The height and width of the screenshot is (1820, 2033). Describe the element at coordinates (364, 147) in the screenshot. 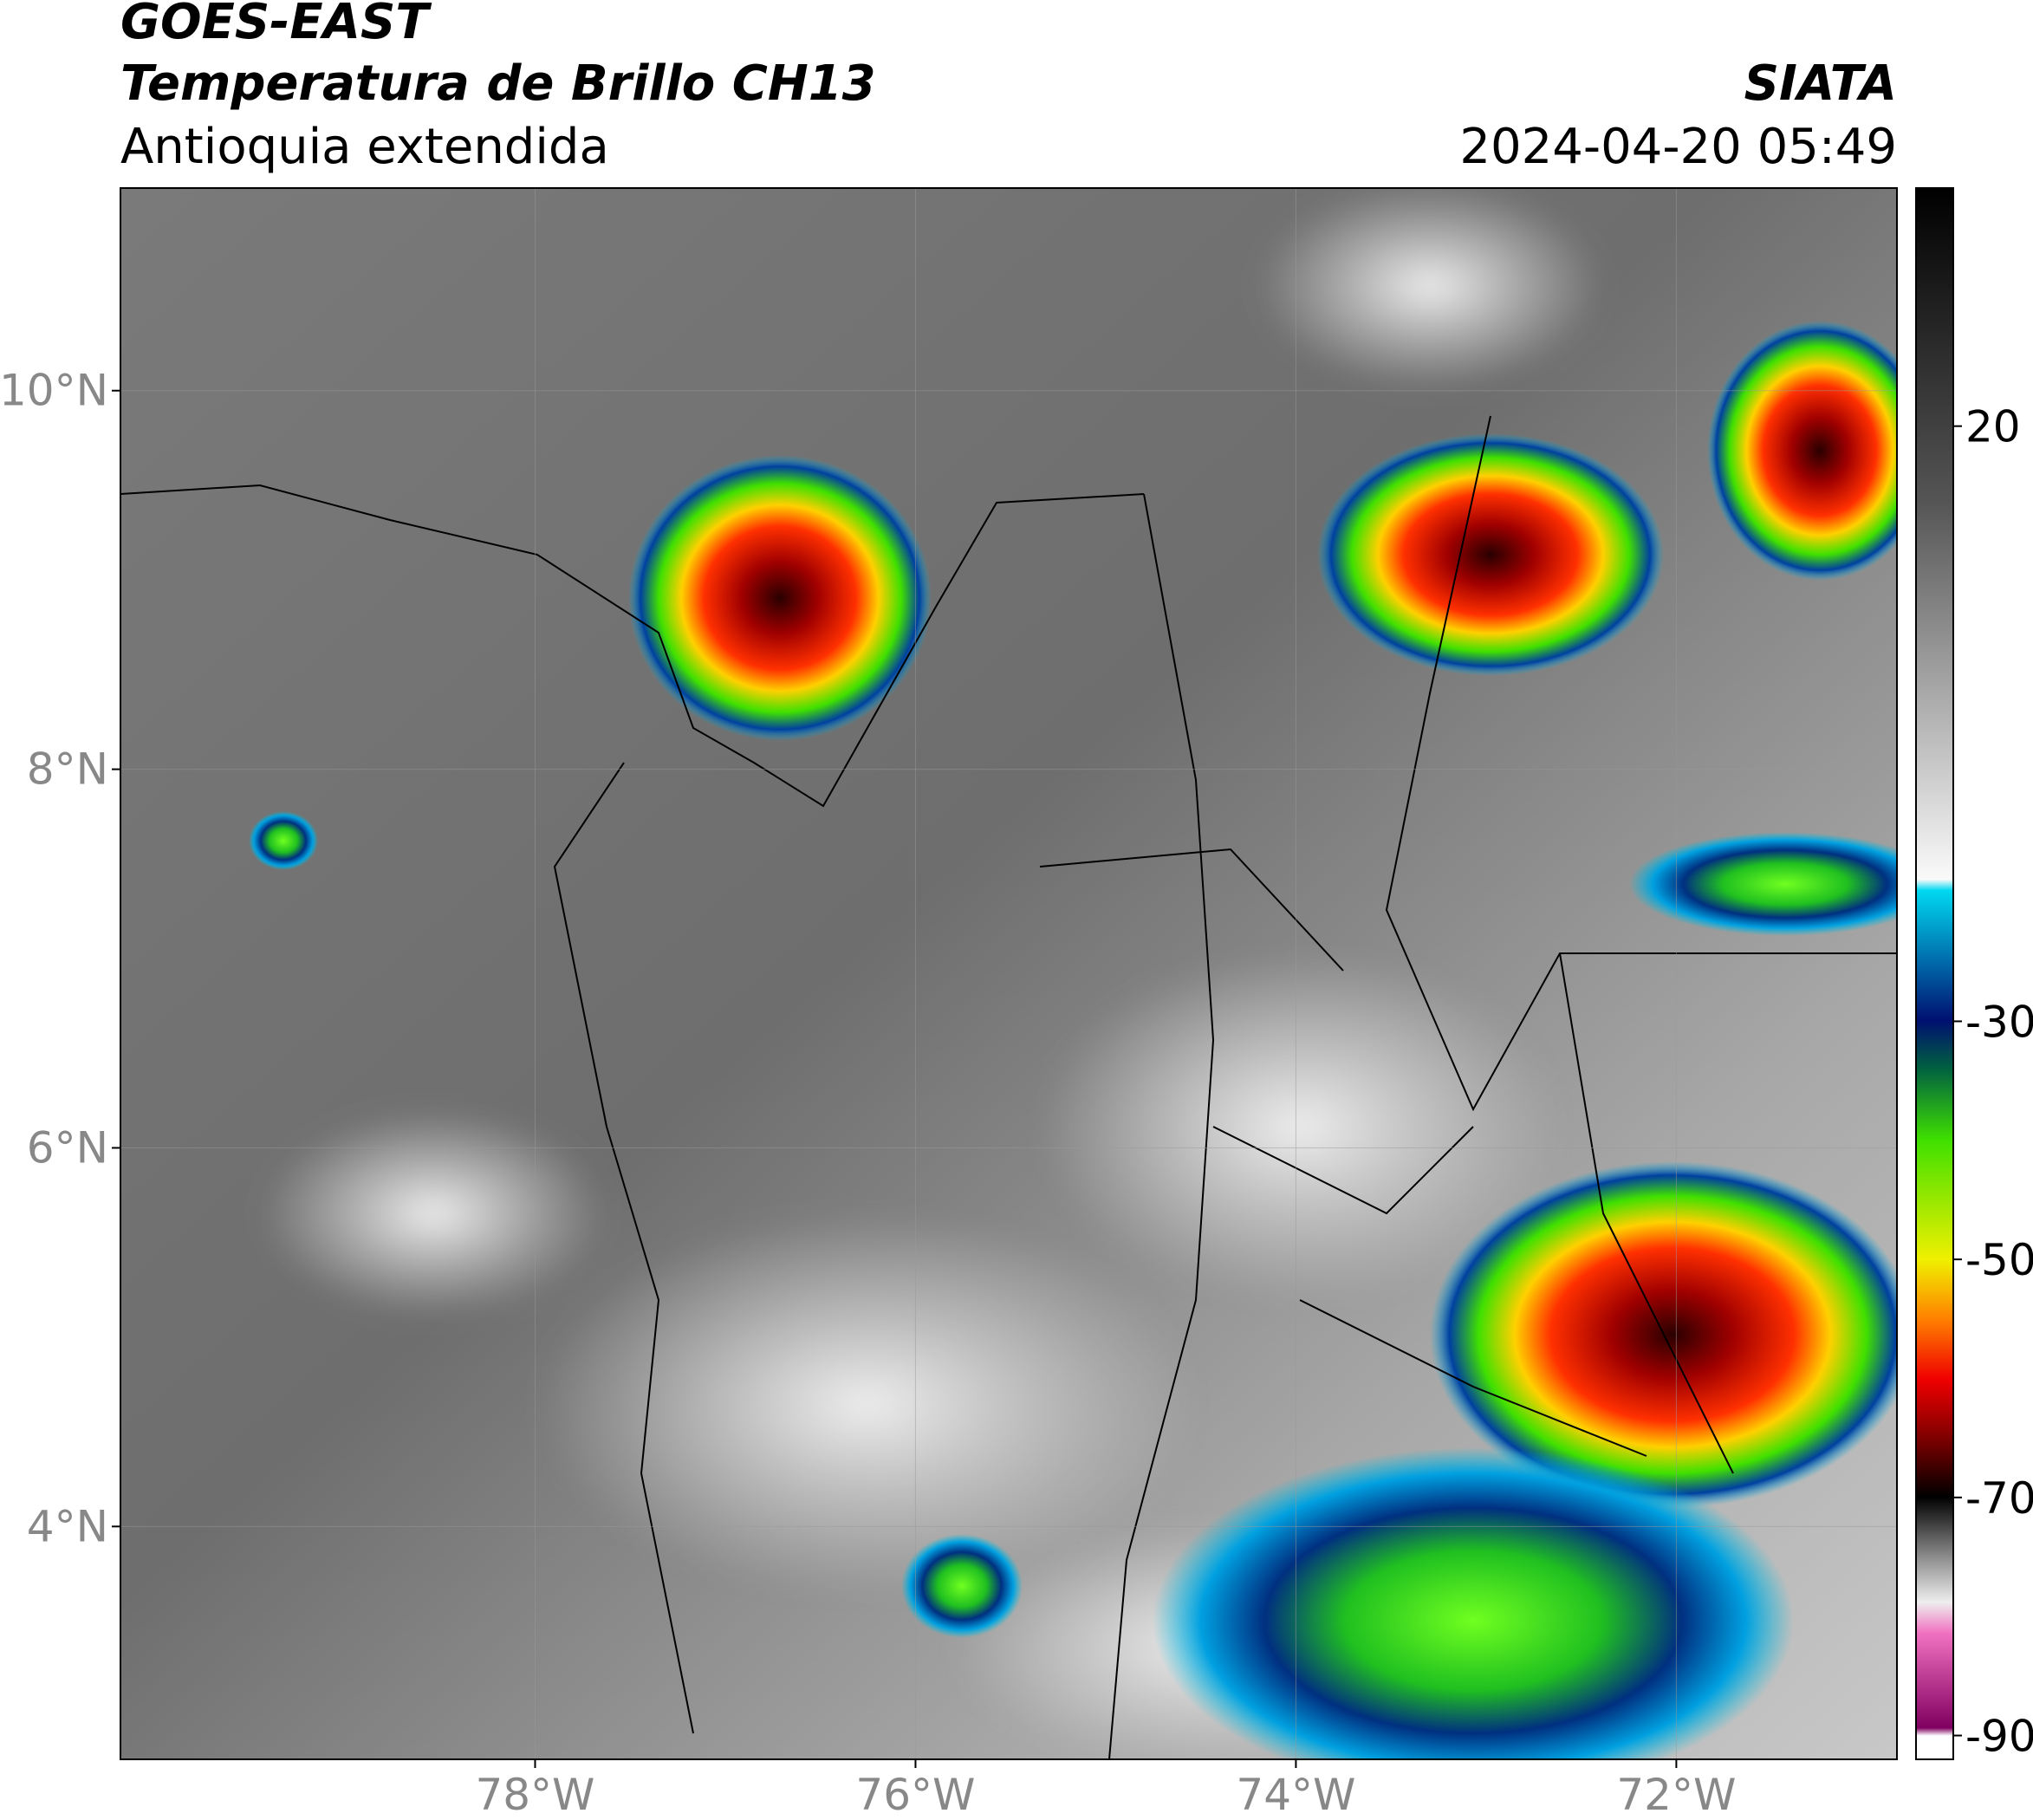

I see `region: Antioquia extendida` at that location.